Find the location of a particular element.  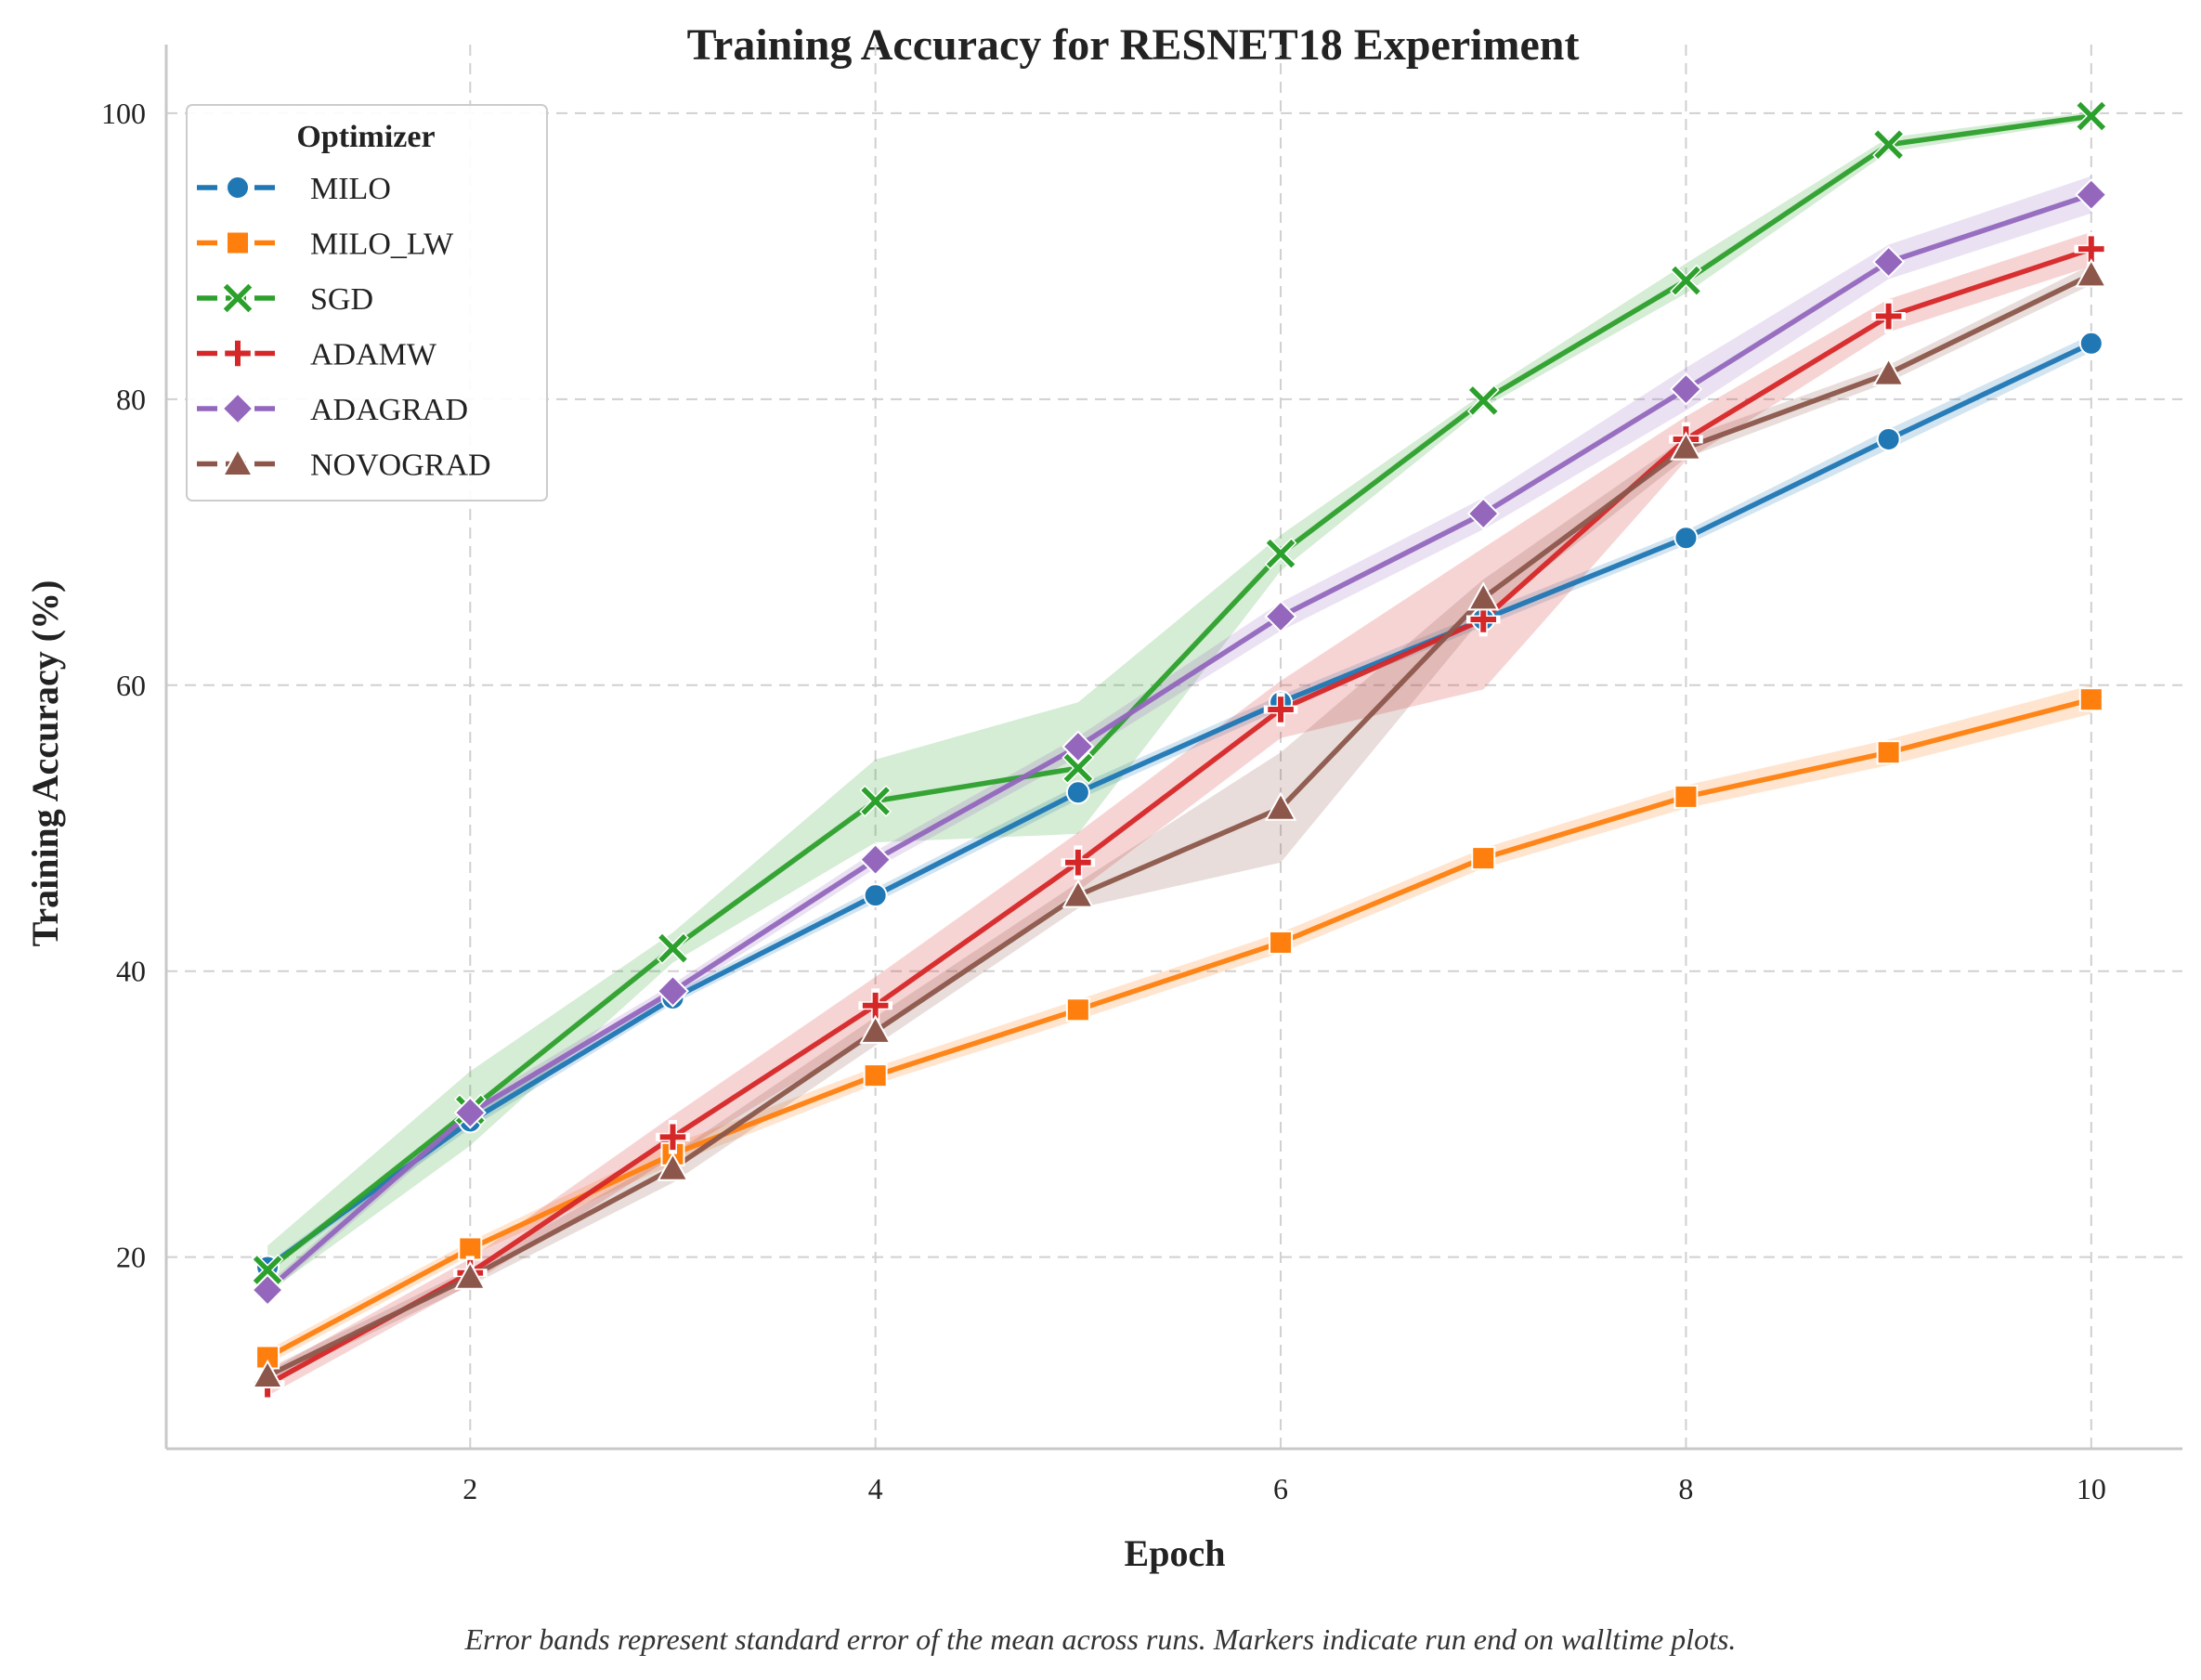

legend-marker-milo-lw is located at coordinates (238, 242).